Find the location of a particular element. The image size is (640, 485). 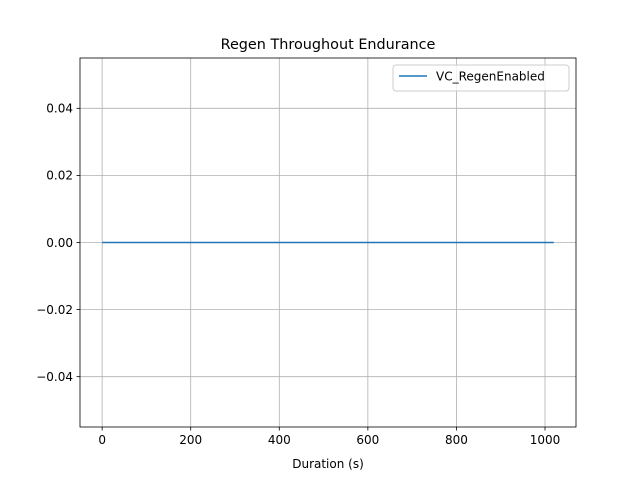

y-tick-label: 0.02 is located at coordinates (59, 176).